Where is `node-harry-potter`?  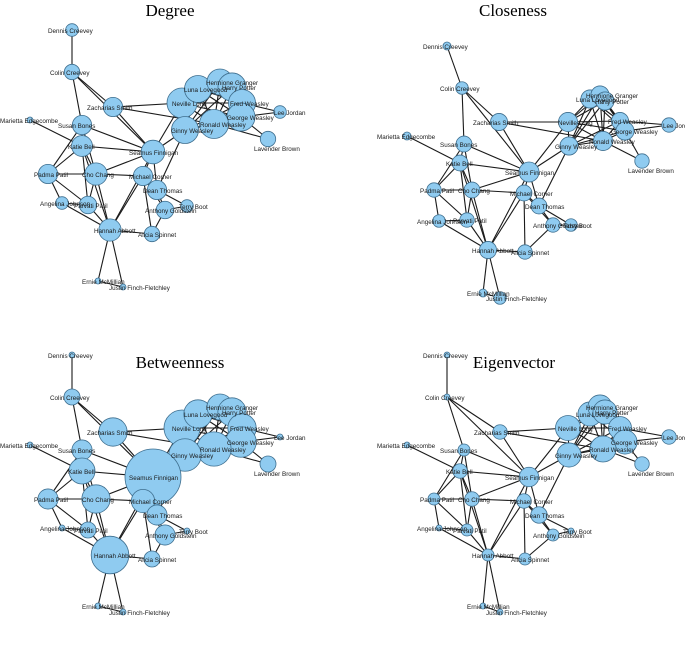 node-harry-potter is located at coordinates (605, 101).